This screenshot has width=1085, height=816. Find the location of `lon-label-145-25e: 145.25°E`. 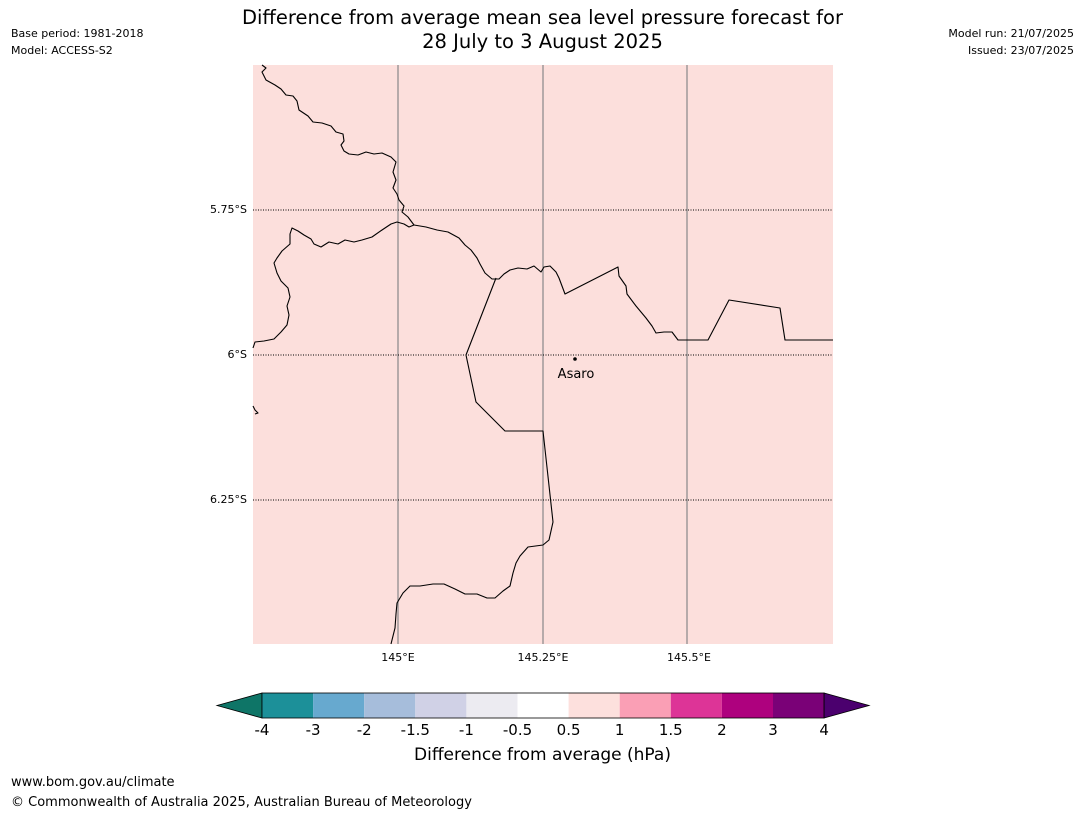

lon-label-145-25e: 145.25°E is located at coordinates (543, 657).